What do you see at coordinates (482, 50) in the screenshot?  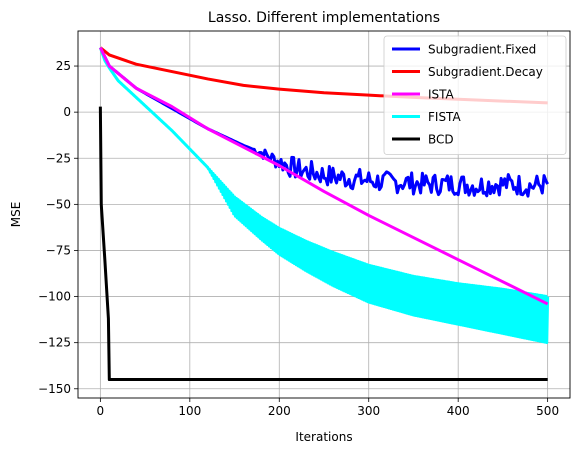 I see `legend-label: Subgradient.Fixed` at bounding box center [482, 50].